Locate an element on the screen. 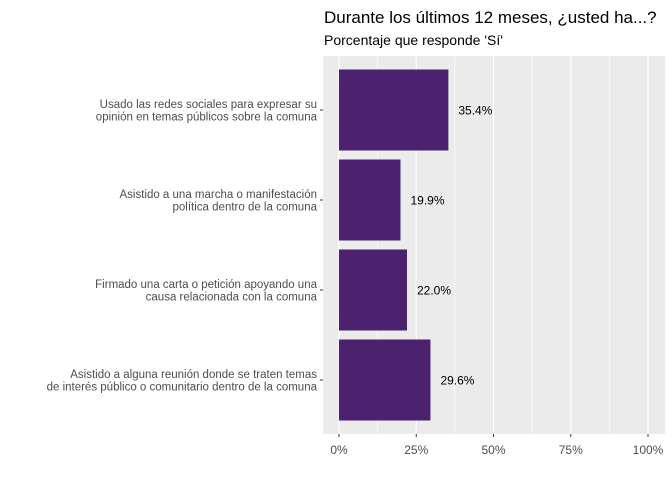 Image resolution: width=672 pixels, height=480 pixels. bars is located at coordinates (394, 245).